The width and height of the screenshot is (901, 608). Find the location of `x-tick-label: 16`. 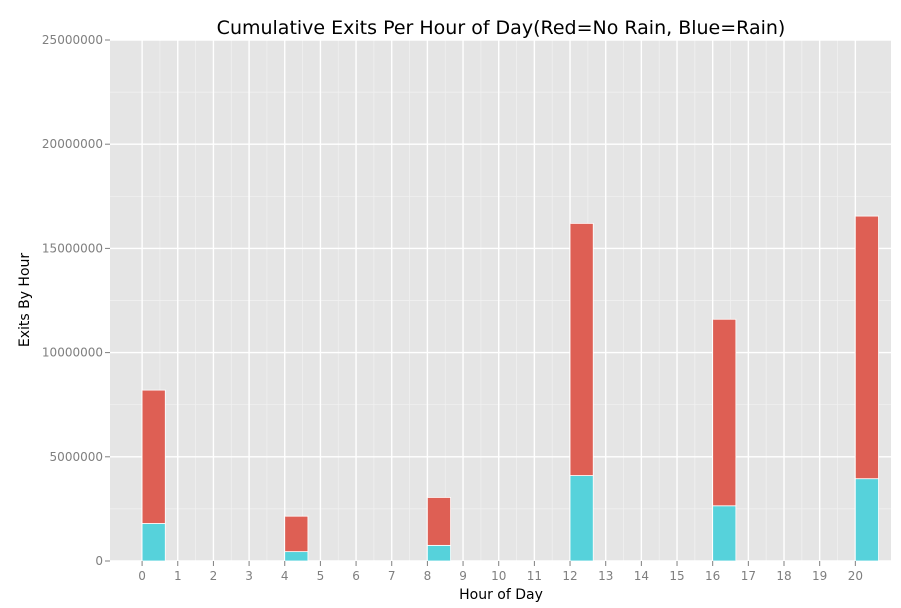

x-tick-label: 16 is located at coordinates (712, 576).